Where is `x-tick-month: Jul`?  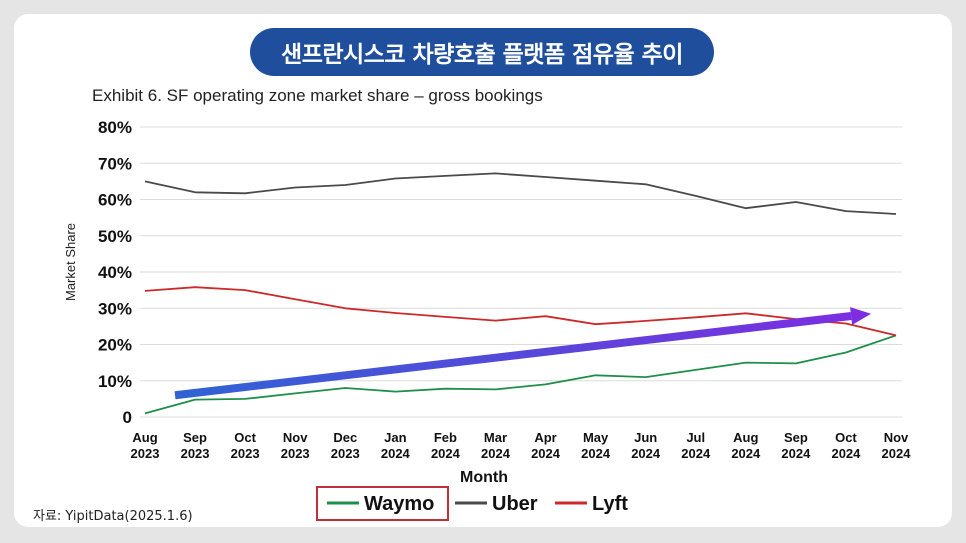
x-tick-month: Jul is located at coordinates (695, 437).